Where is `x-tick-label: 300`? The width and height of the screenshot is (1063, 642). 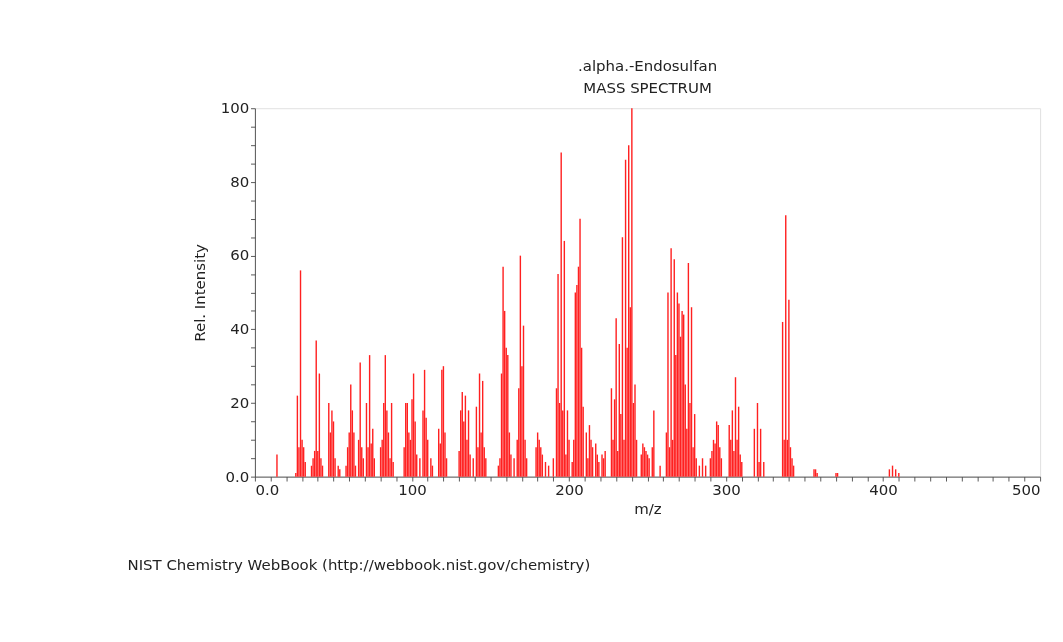 x-tick-label: 300 is located at coordinates (726, 489).